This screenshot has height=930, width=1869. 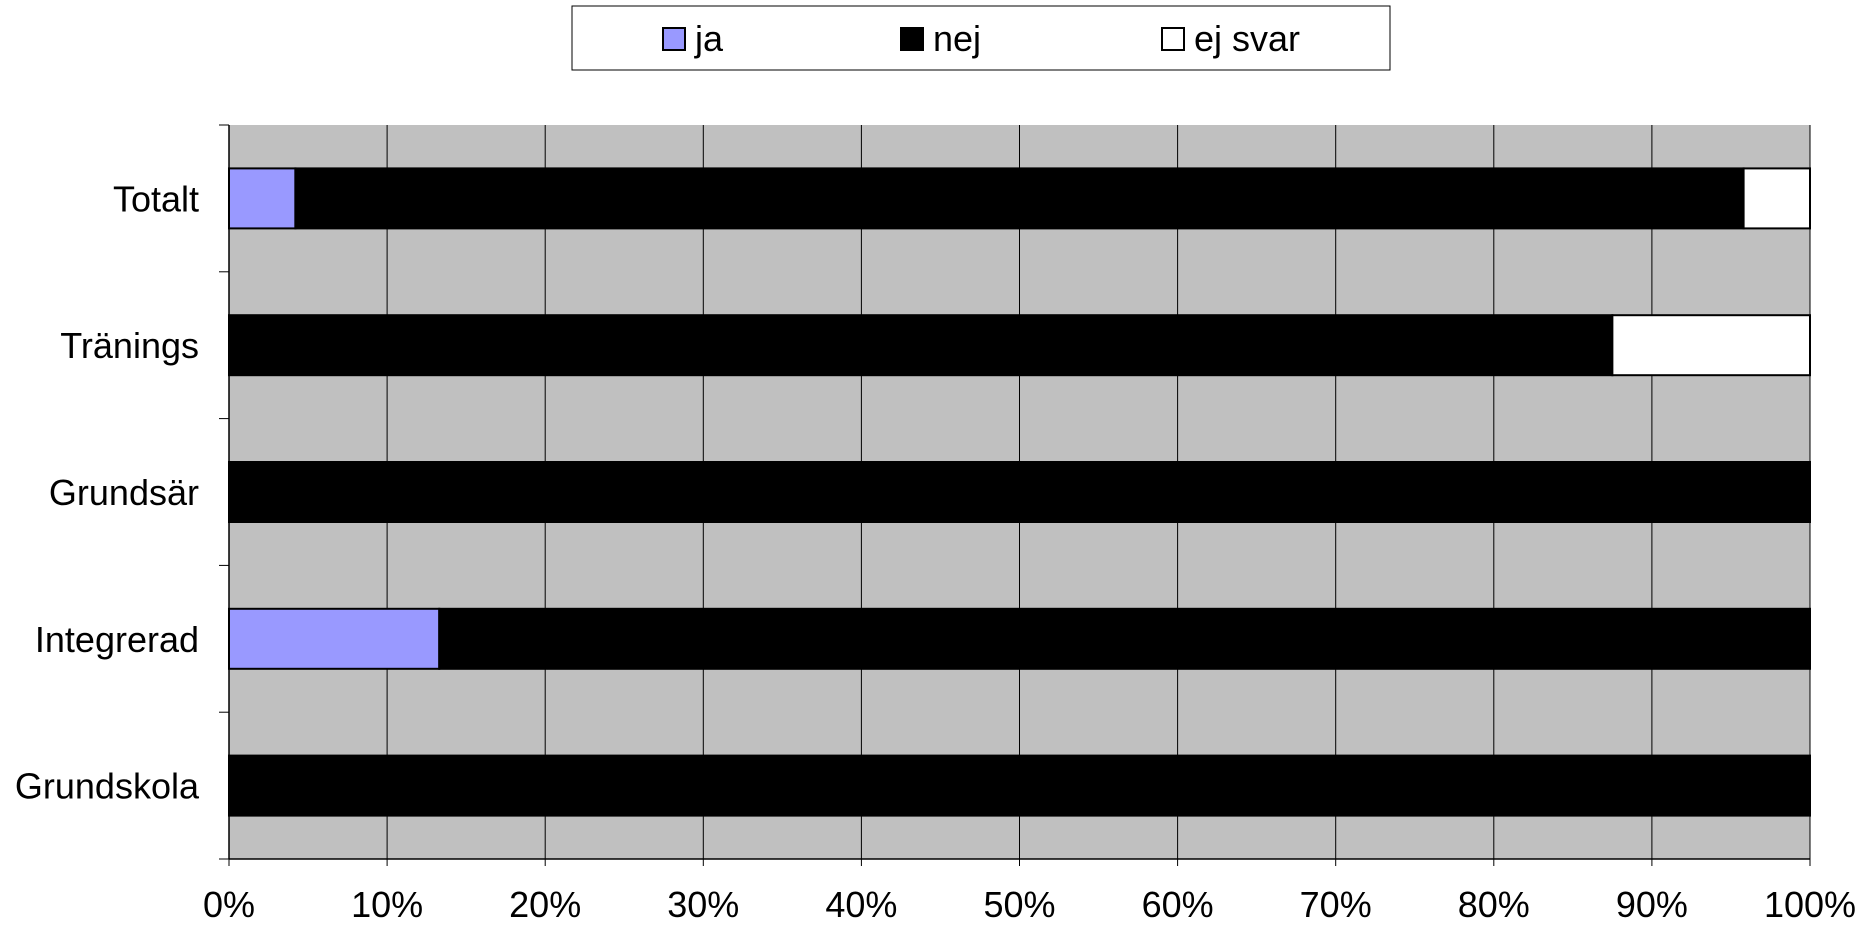 I want to click on x-tick-label: 50%, so click(x=1019, y=904).